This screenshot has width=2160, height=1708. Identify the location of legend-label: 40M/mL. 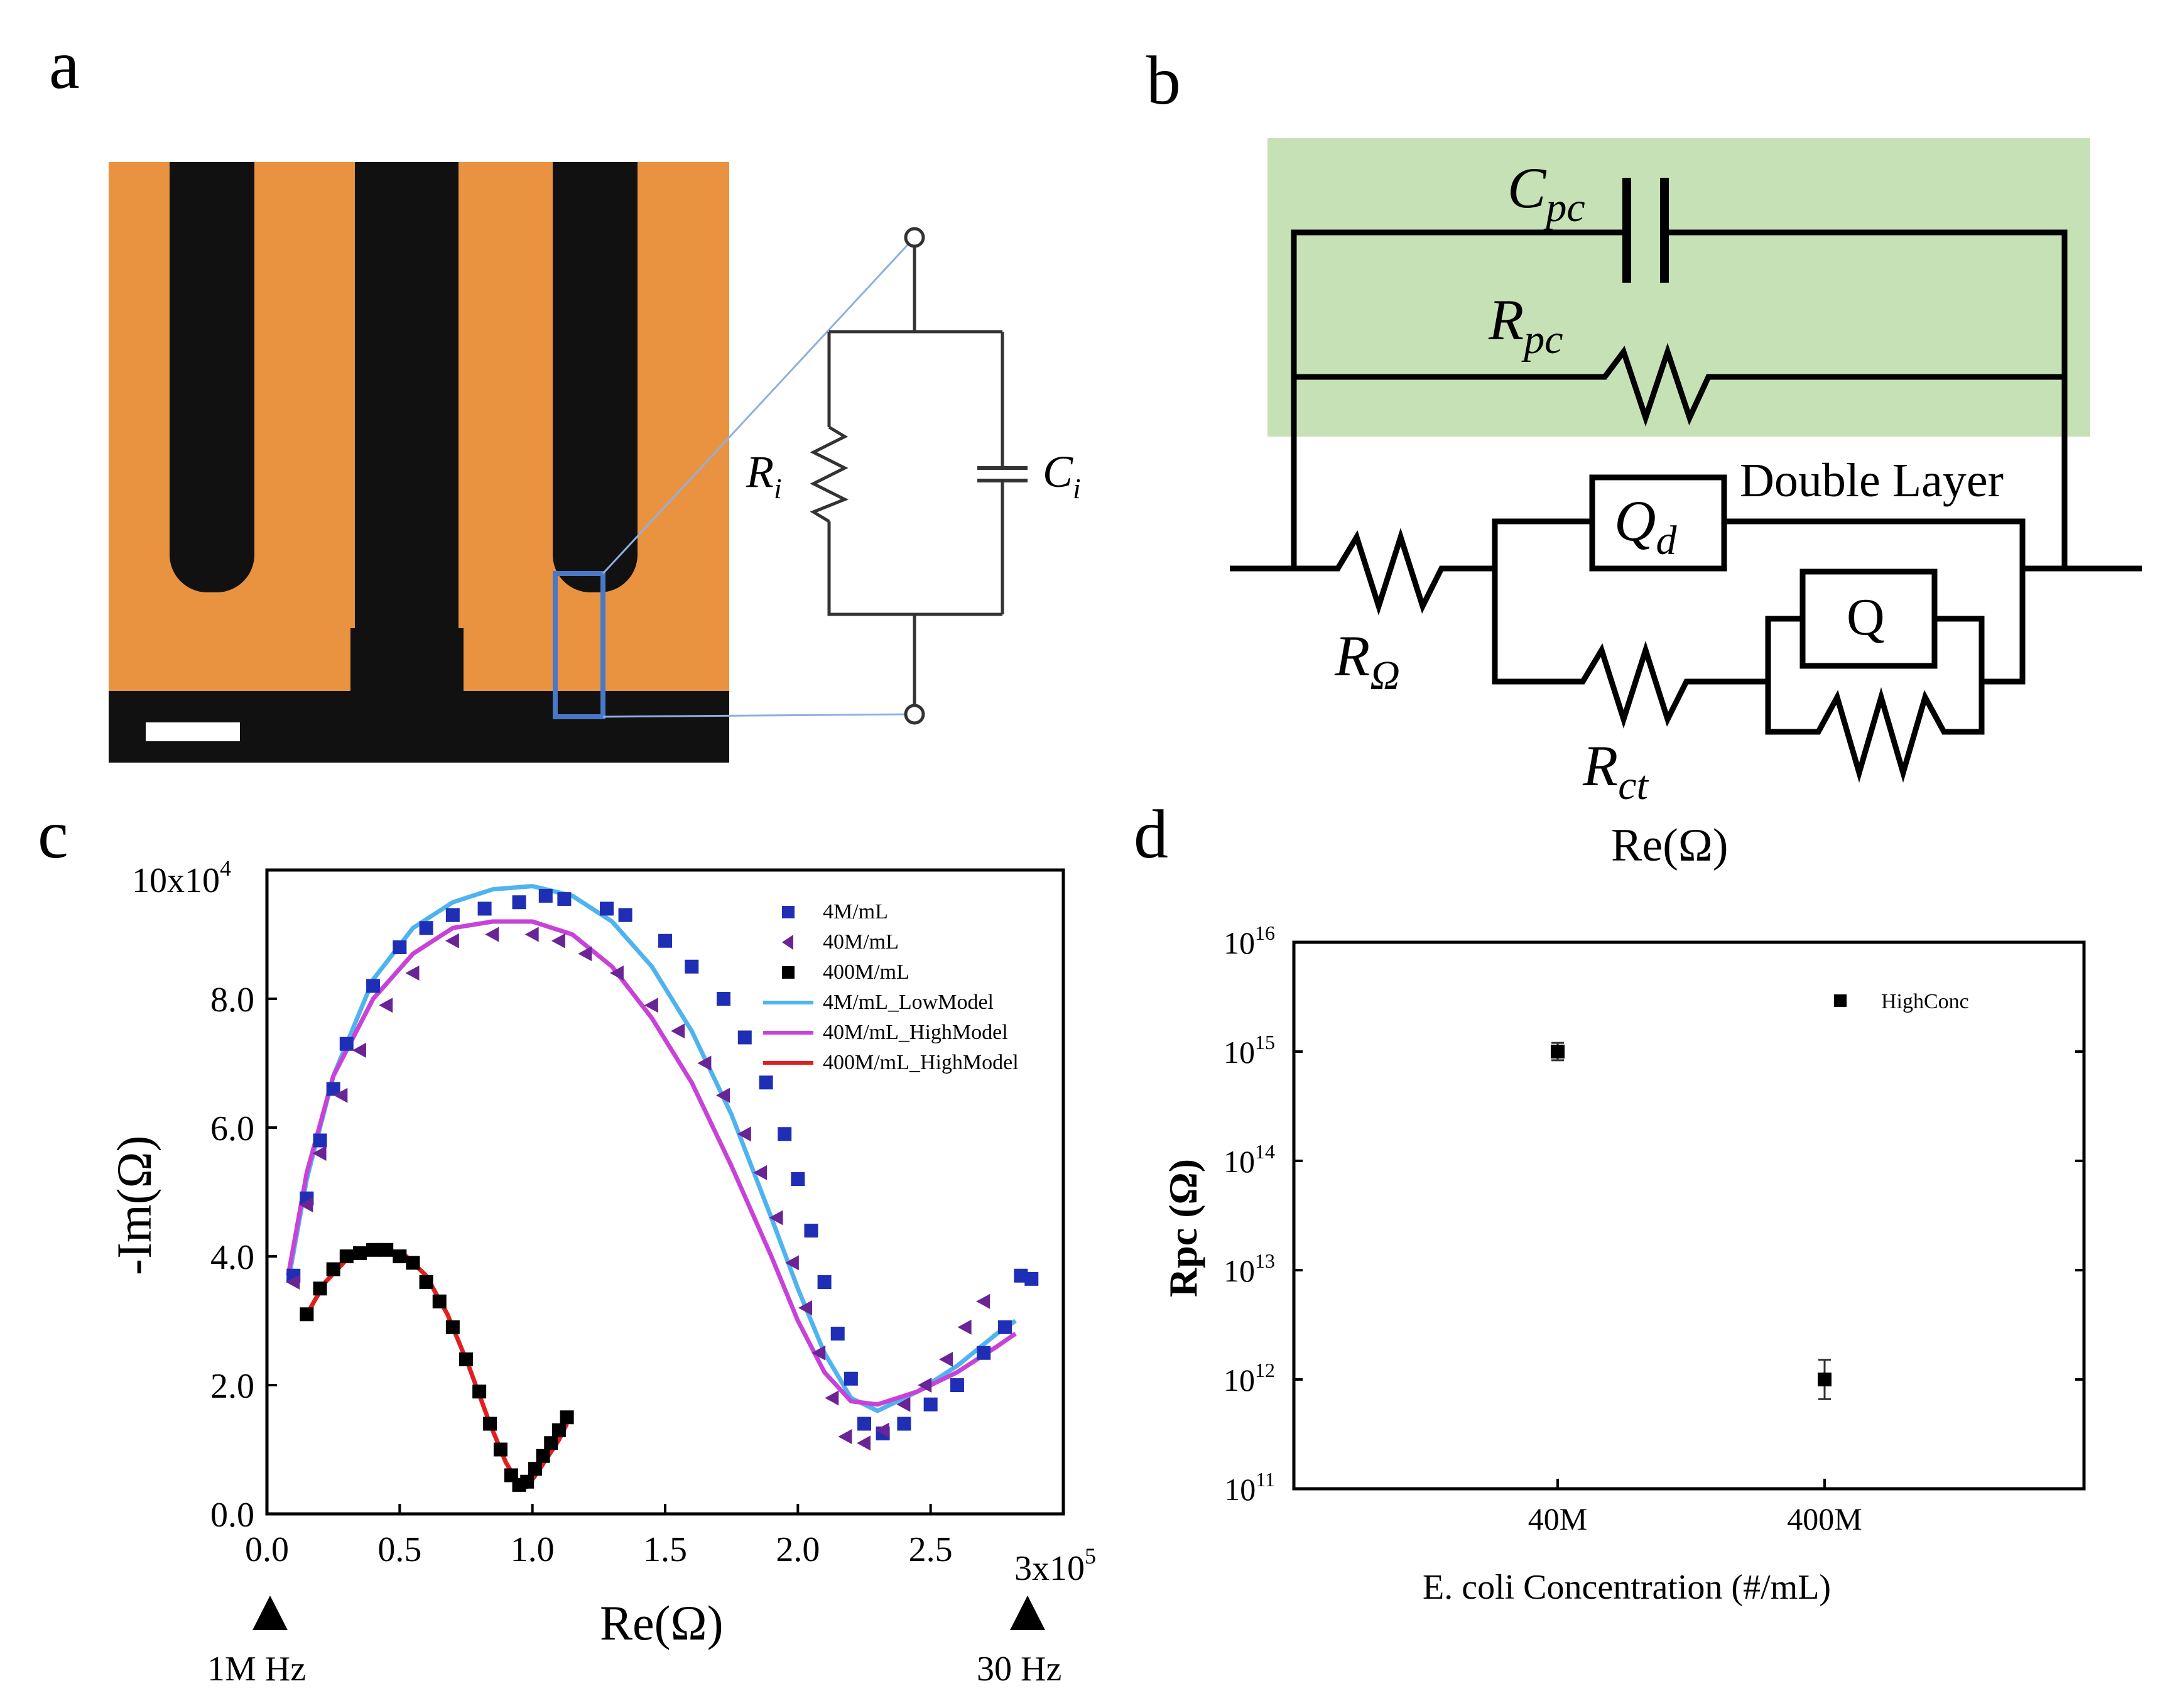
(861, 942).